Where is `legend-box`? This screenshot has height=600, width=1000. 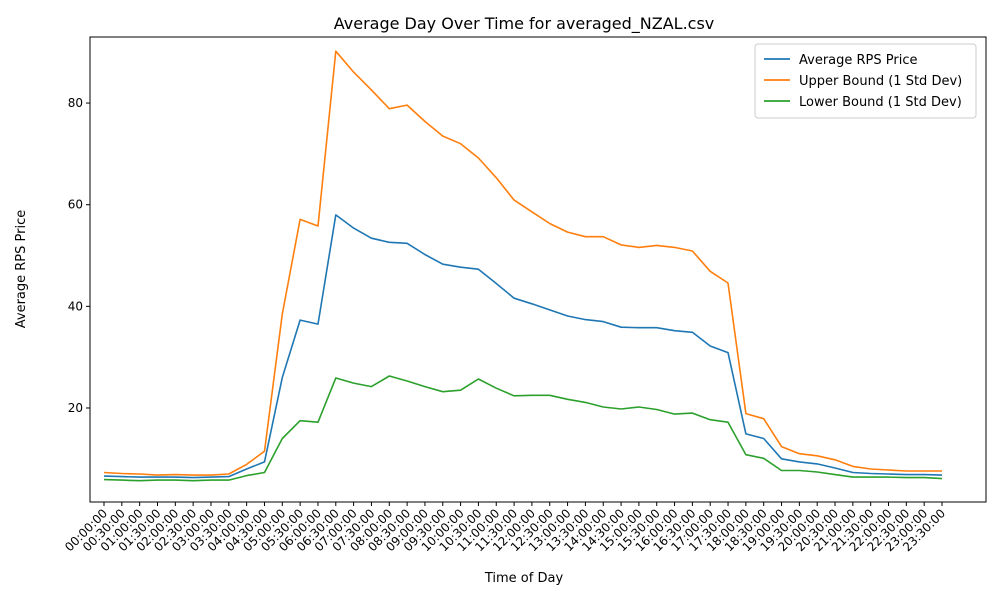
legend-box is located at coordinates (865, 81).